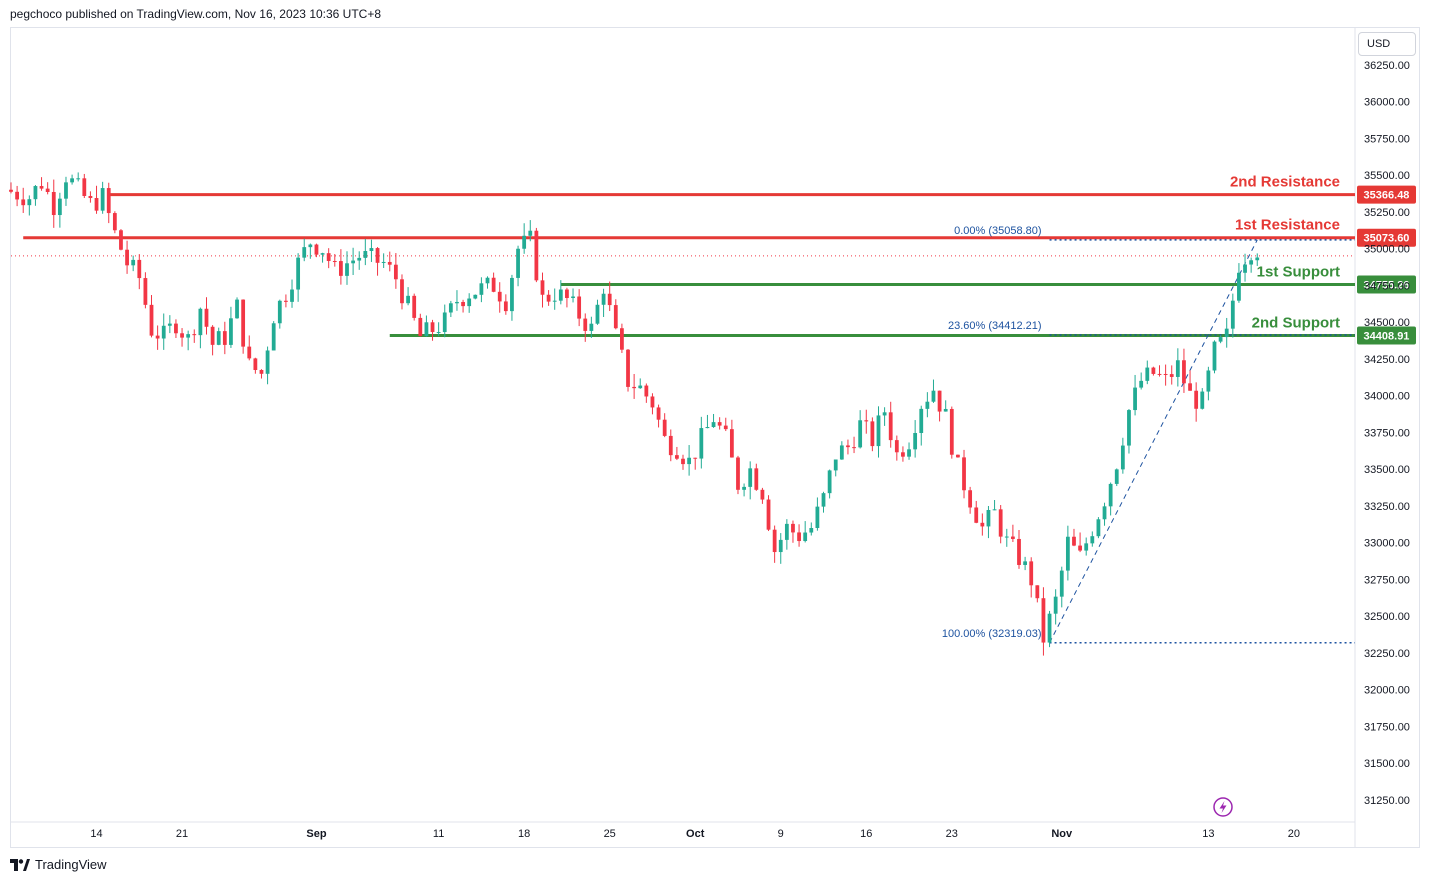 This screenshot has width=1430, height=883. What do you see at coordinates (1387, 691) in the screenshot?
I see `y-tick-label: 32000.00` at bounding box center [1387, 691].